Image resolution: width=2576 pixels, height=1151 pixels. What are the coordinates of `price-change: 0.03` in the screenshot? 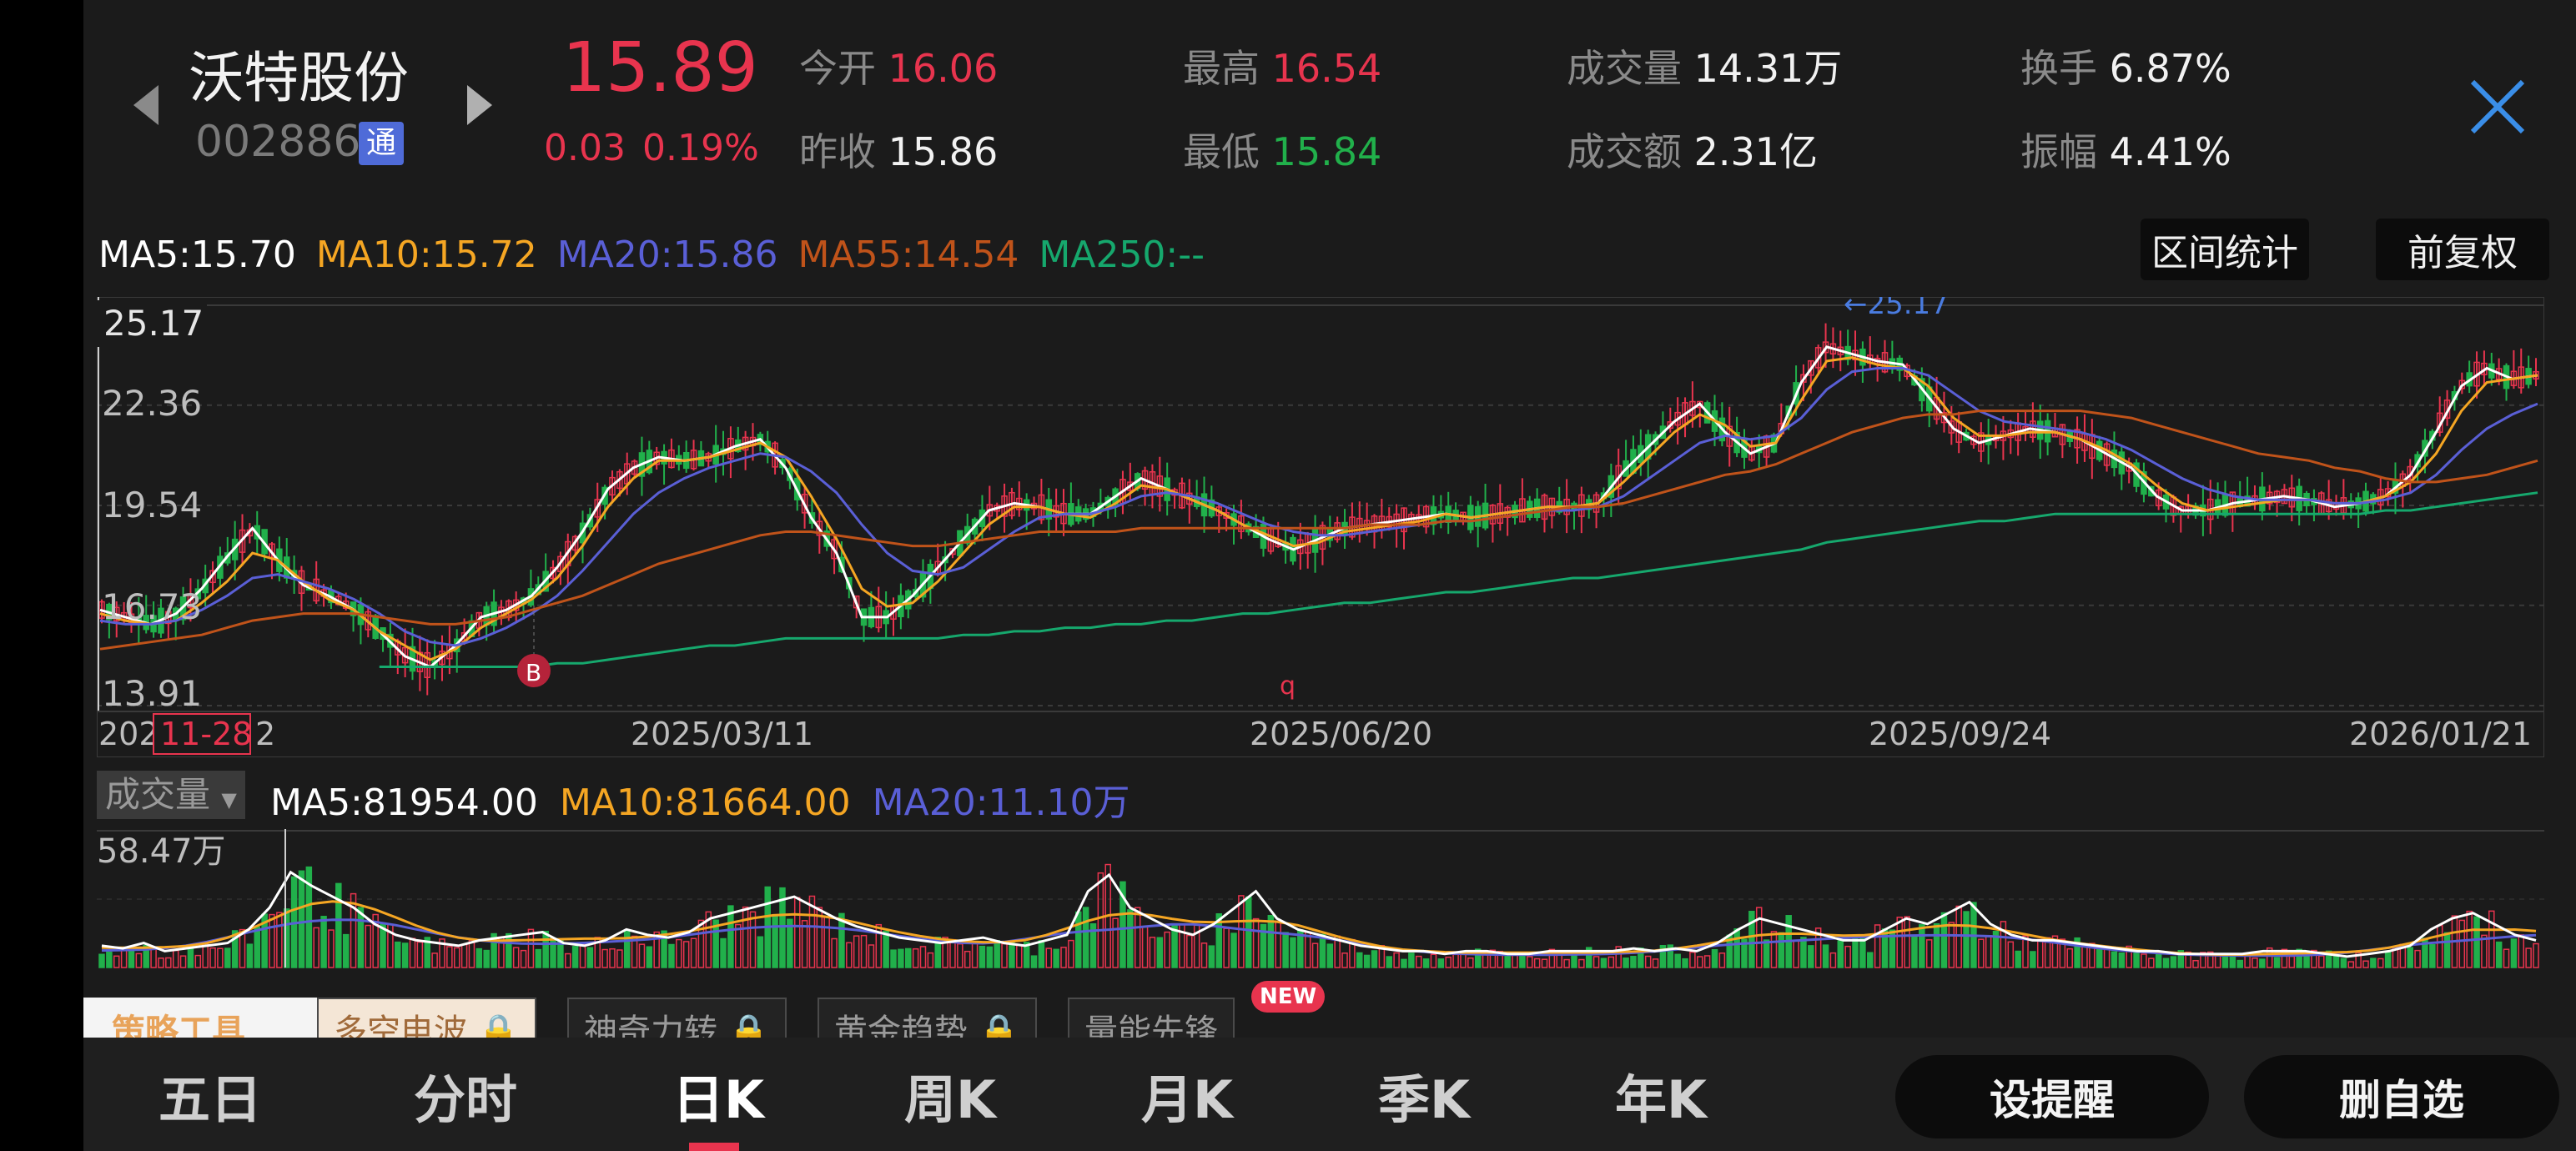 It's located at (585, 148).